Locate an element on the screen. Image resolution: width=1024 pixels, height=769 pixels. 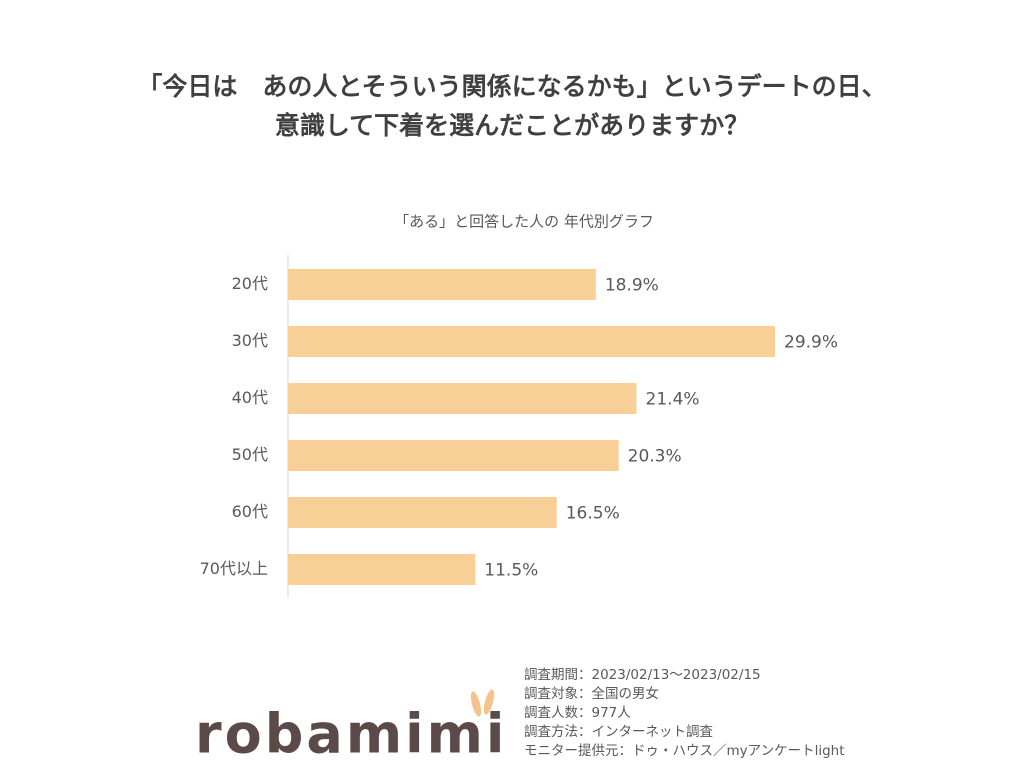
data-label: 29.9% is located at coordinates (811, 343).